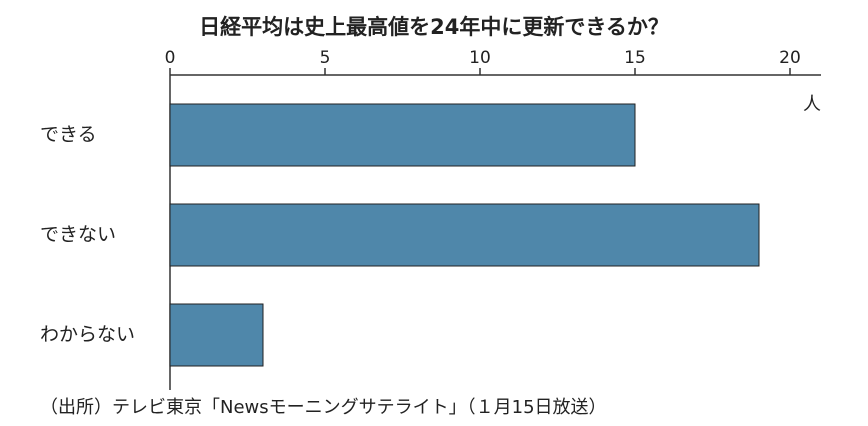  Describe the element at coordinates (434, 27) in the screenshot. I see `chart-title: 日経平均は史上最高値を24年中に更新できるか？` at that location.